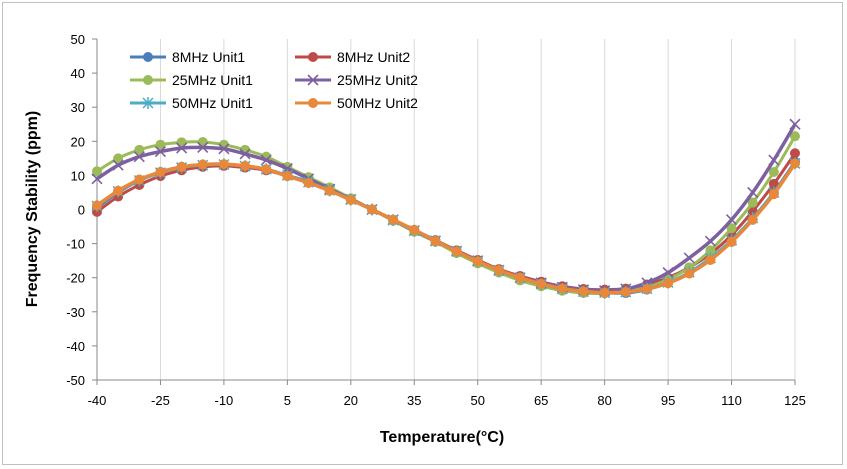 This screenshot has width=847, height=469. I want to click on legend-item: 8MHz Unit1, so click(187, 57).